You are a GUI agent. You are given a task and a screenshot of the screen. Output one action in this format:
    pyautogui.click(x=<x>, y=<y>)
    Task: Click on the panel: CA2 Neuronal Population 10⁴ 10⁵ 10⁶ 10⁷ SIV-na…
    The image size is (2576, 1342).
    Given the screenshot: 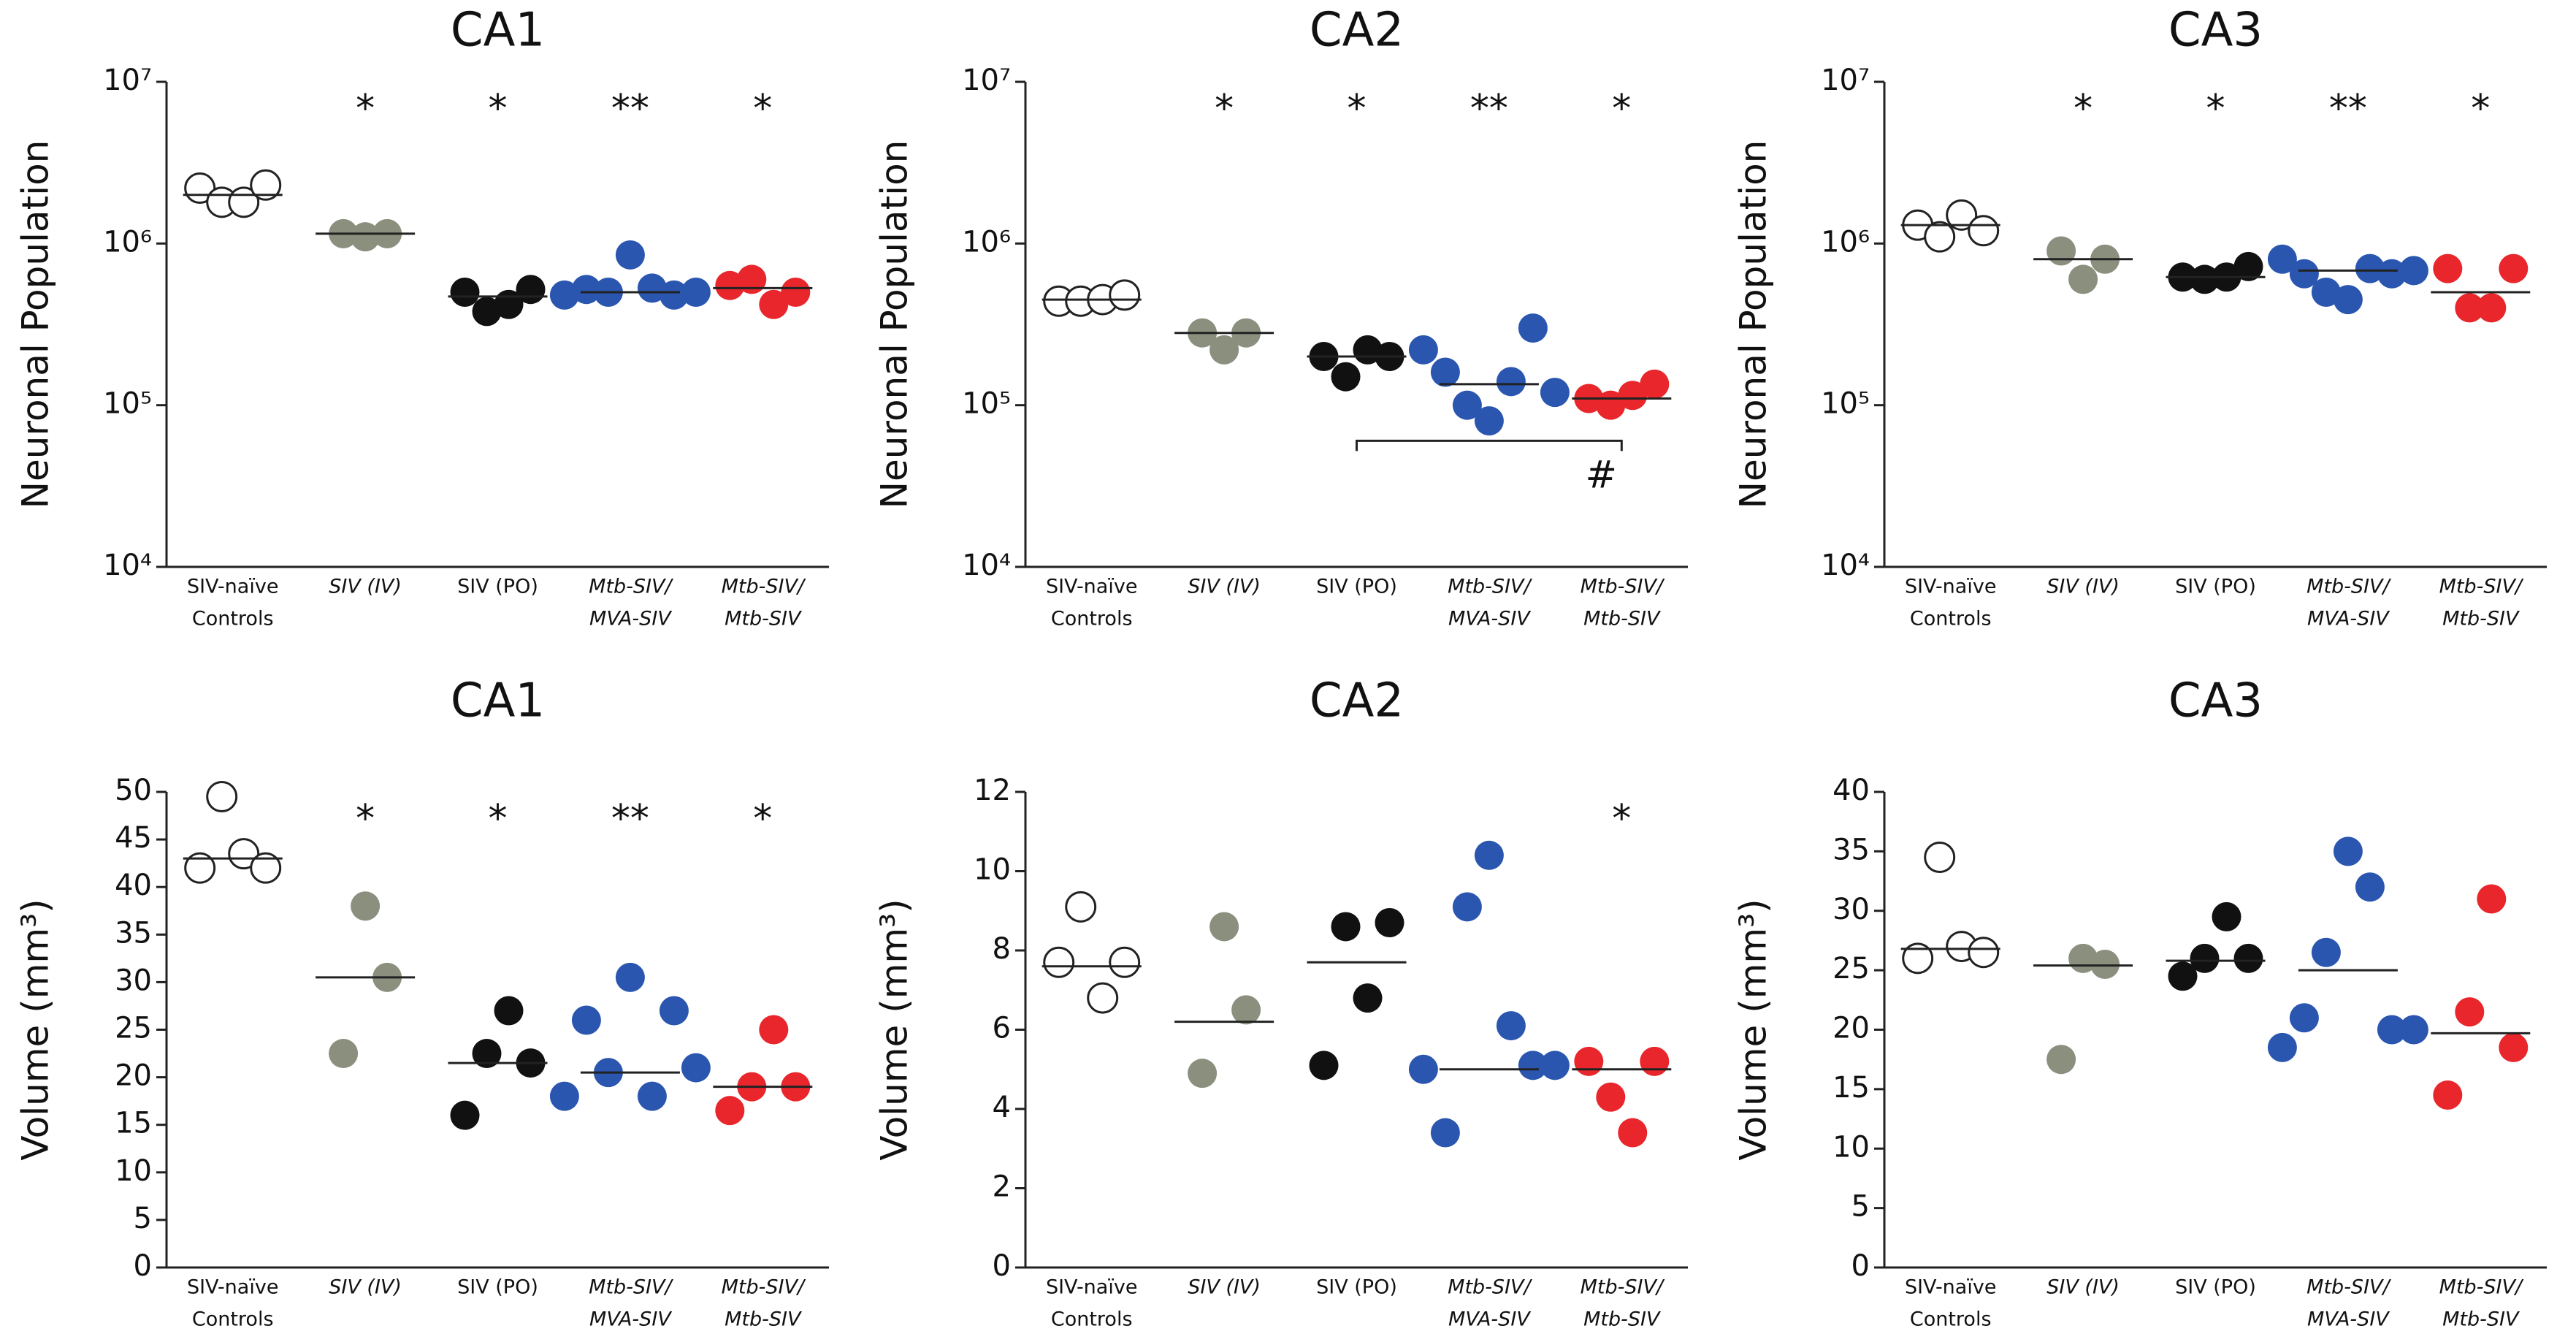 What is the action you would take?
    pyautogui.click(x=1281, y=317)
    